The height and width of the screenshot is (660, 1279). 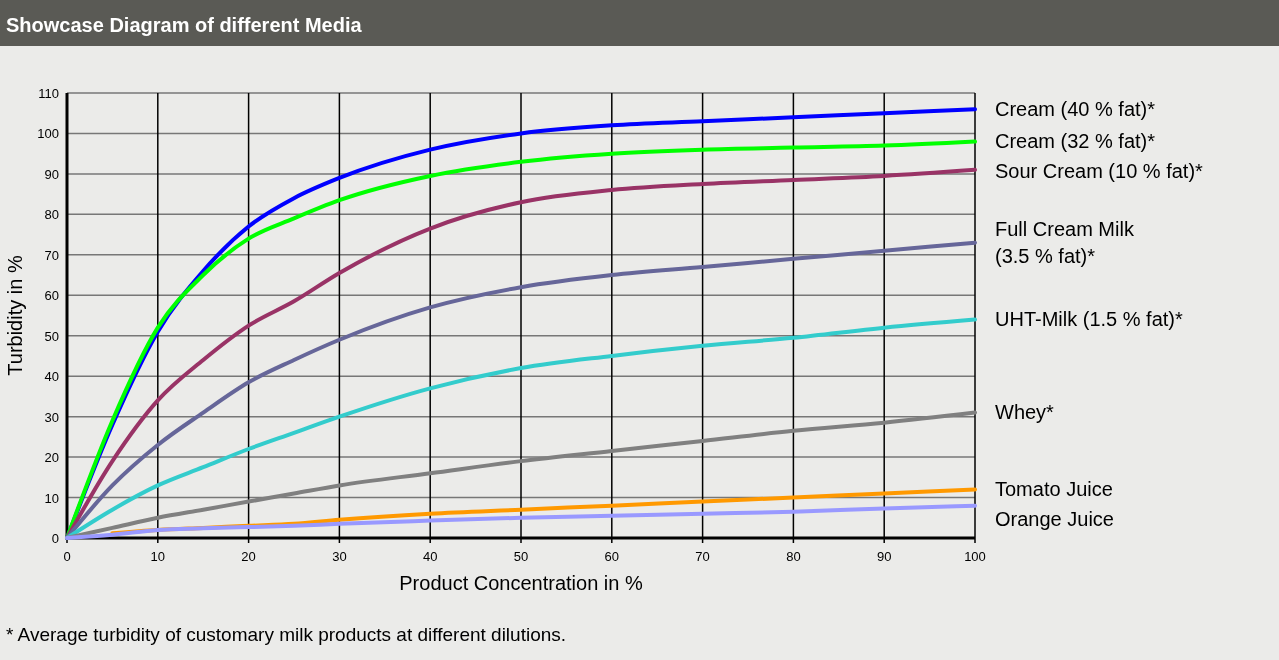 What do you see at coordinates (248, 556) in the screenshot?
I see `x-tick-label: 20` at bounding box center [248, 556].